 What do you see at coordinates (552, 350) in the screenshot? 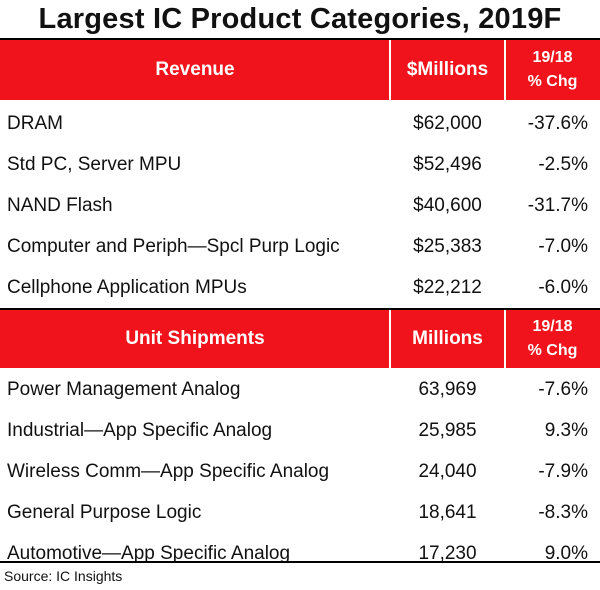
I see `unit-header-change-line2: % Chg` at bounding box center [552, 350].